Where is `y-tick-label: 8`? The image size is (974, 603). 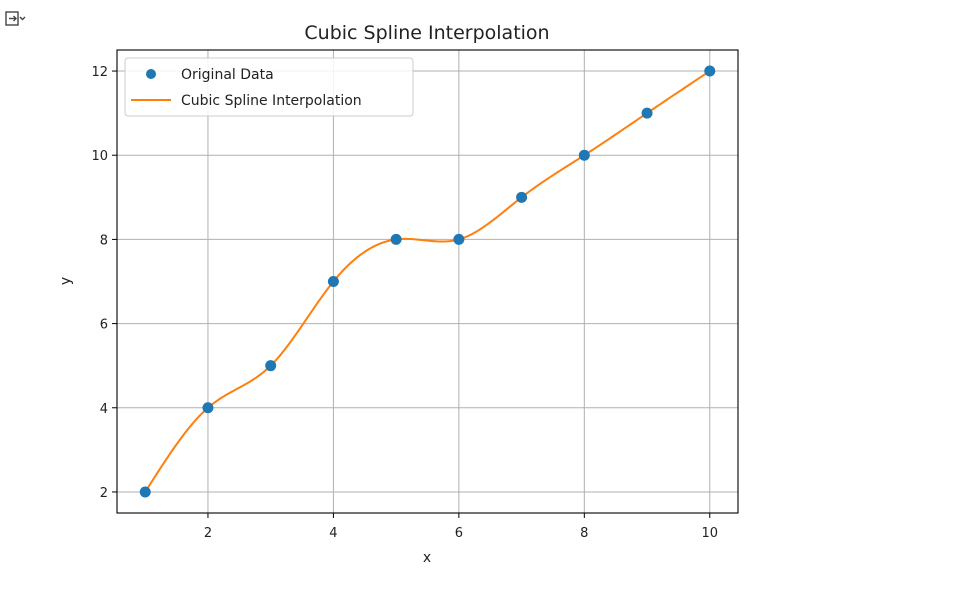
y-tick-label: 8 is located at coordinates (104, 240).